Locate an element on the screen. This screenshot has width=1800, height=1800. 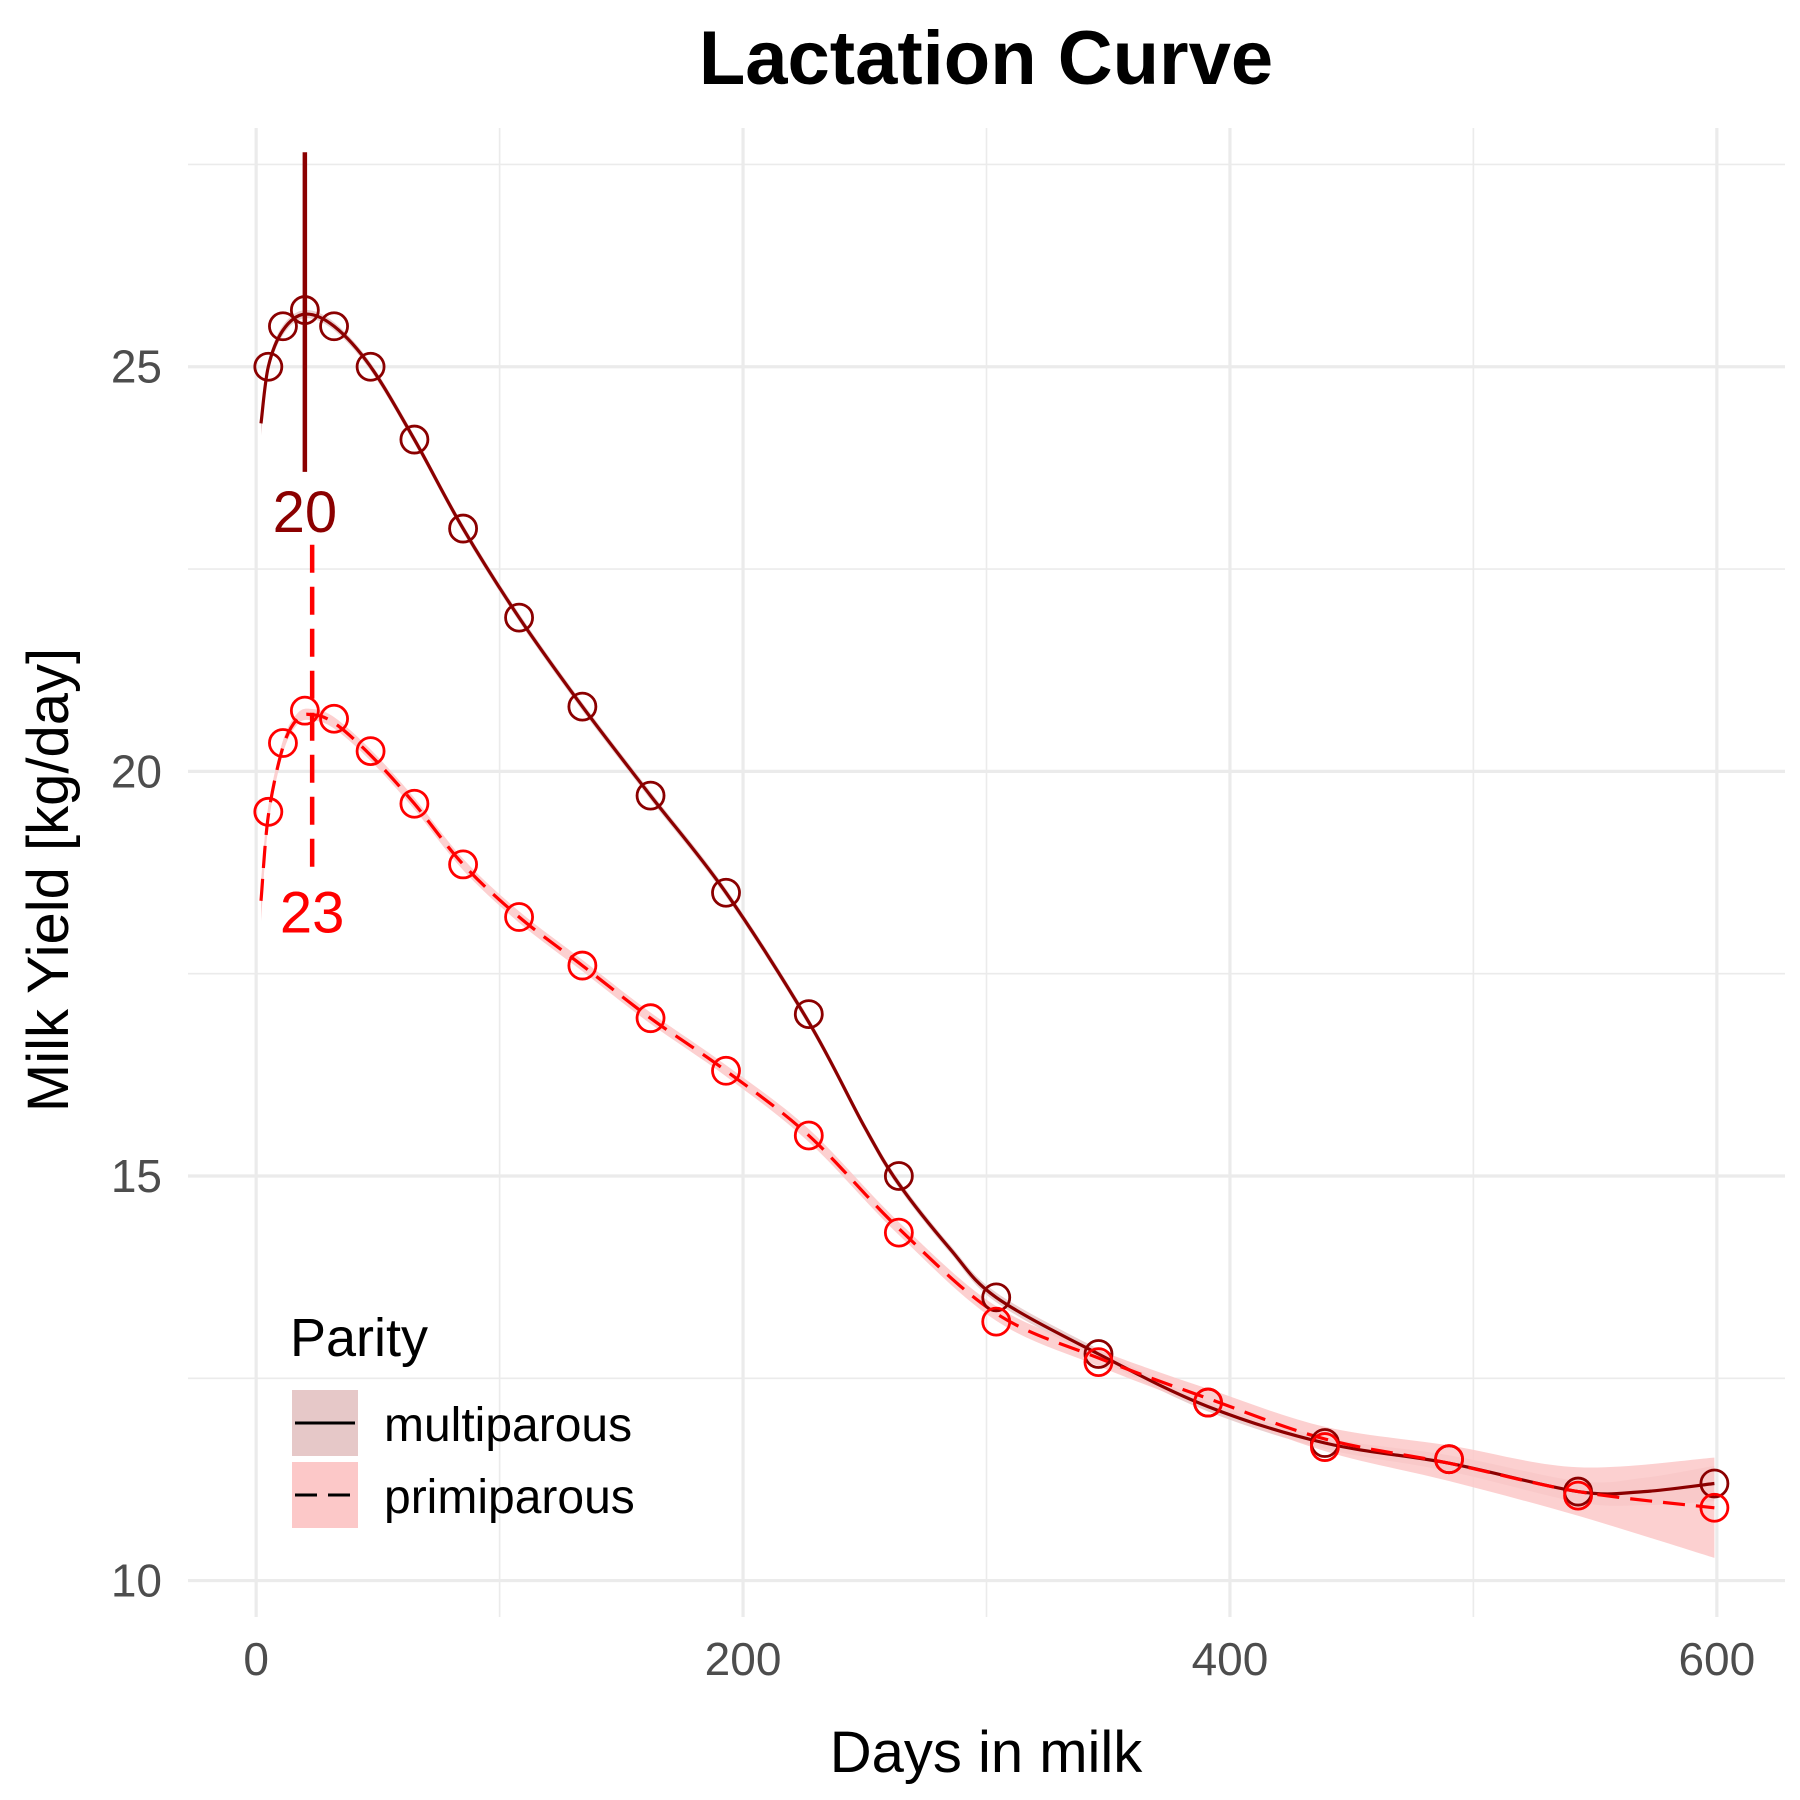
legend: Parity multiparous primiparous is located at coordinates (462, 1418).